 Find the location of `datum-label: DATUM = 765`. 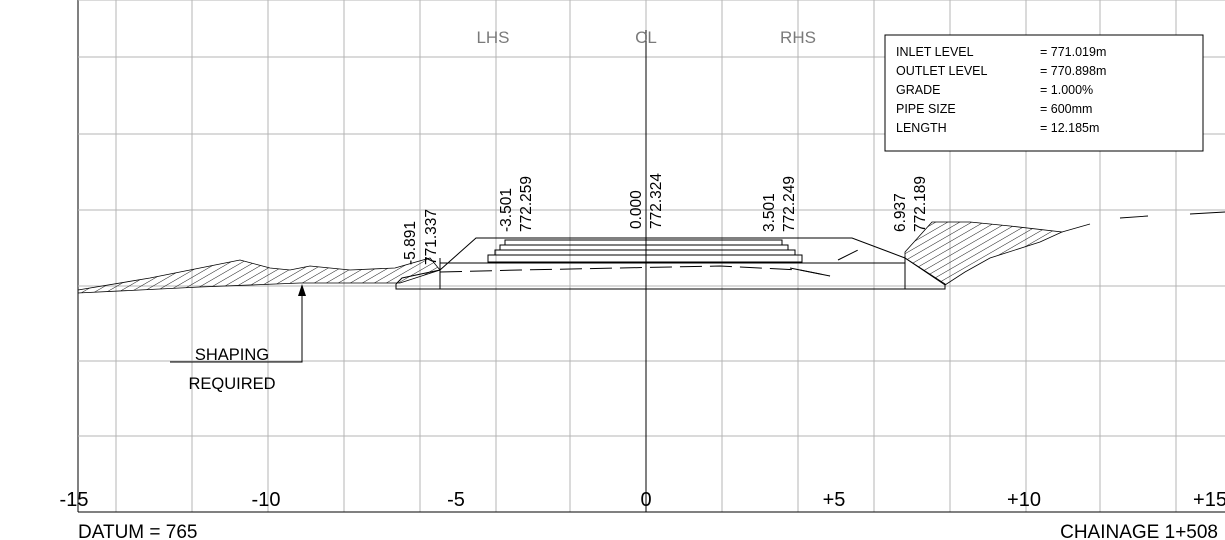

datum-label: DATUM = 765 is located at coordinates (138, 531).